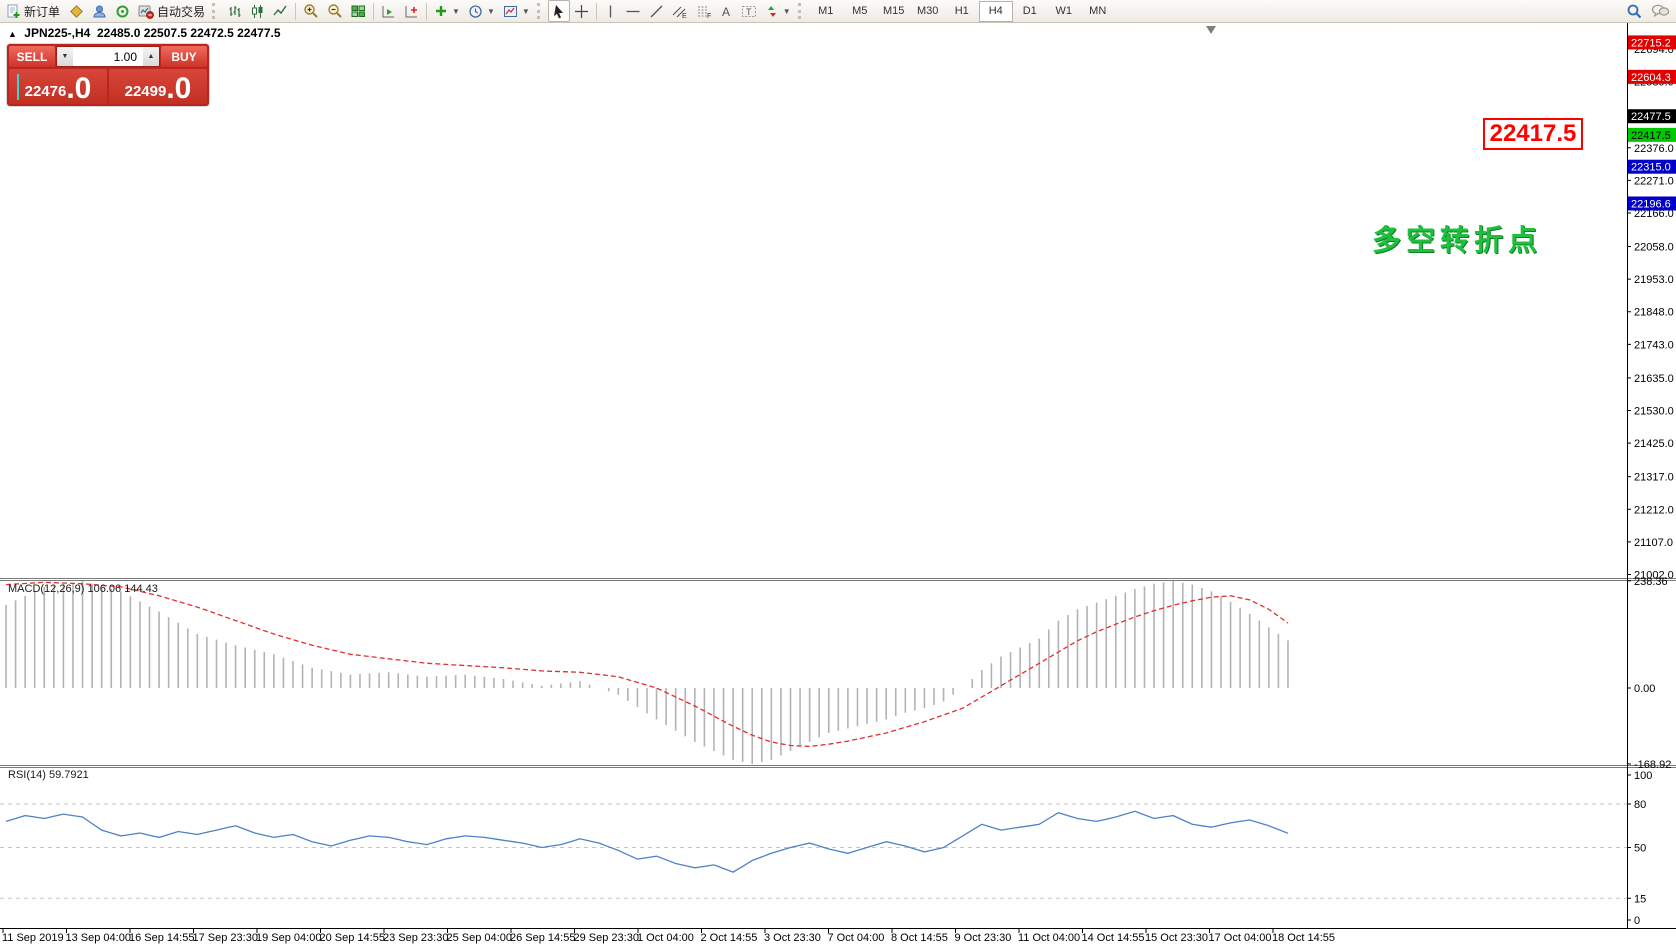  Describe the element at coordinates (1643, 776) in the screenshot. I see `svg-text: 100` at that location.